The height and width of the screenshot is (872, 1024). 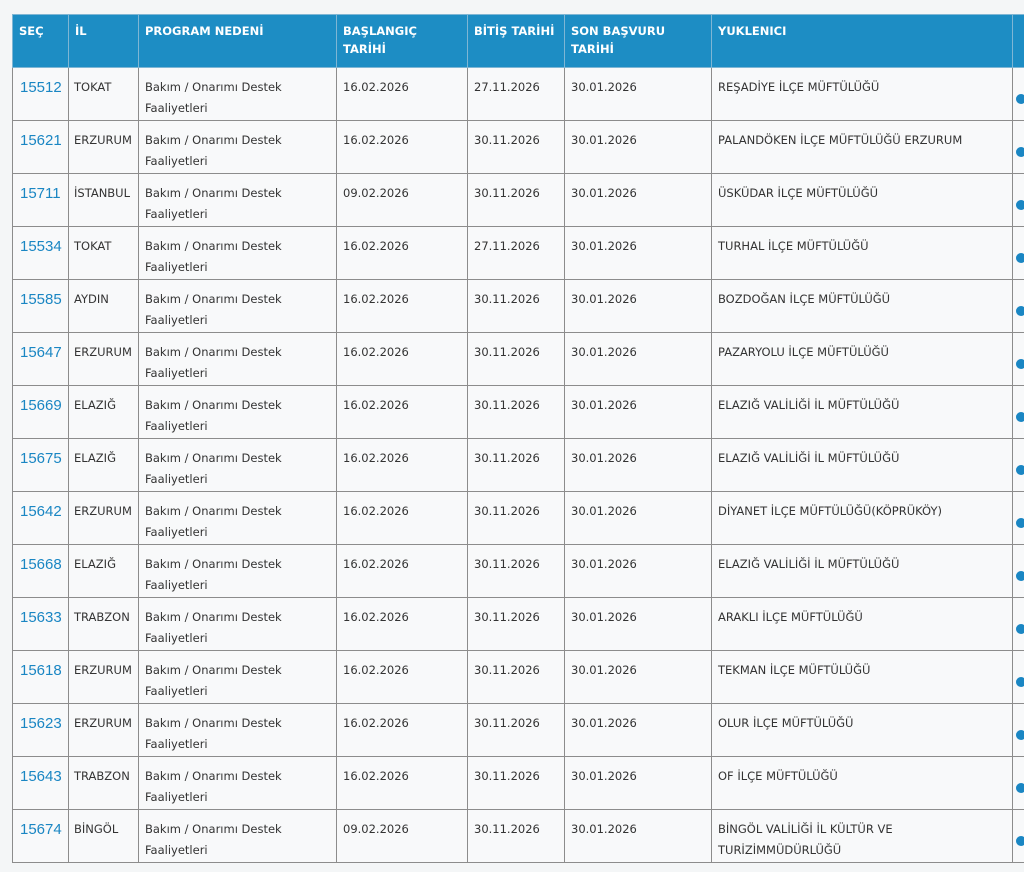 I want to click on id-cell: 15633, so click(x=40, y=624).